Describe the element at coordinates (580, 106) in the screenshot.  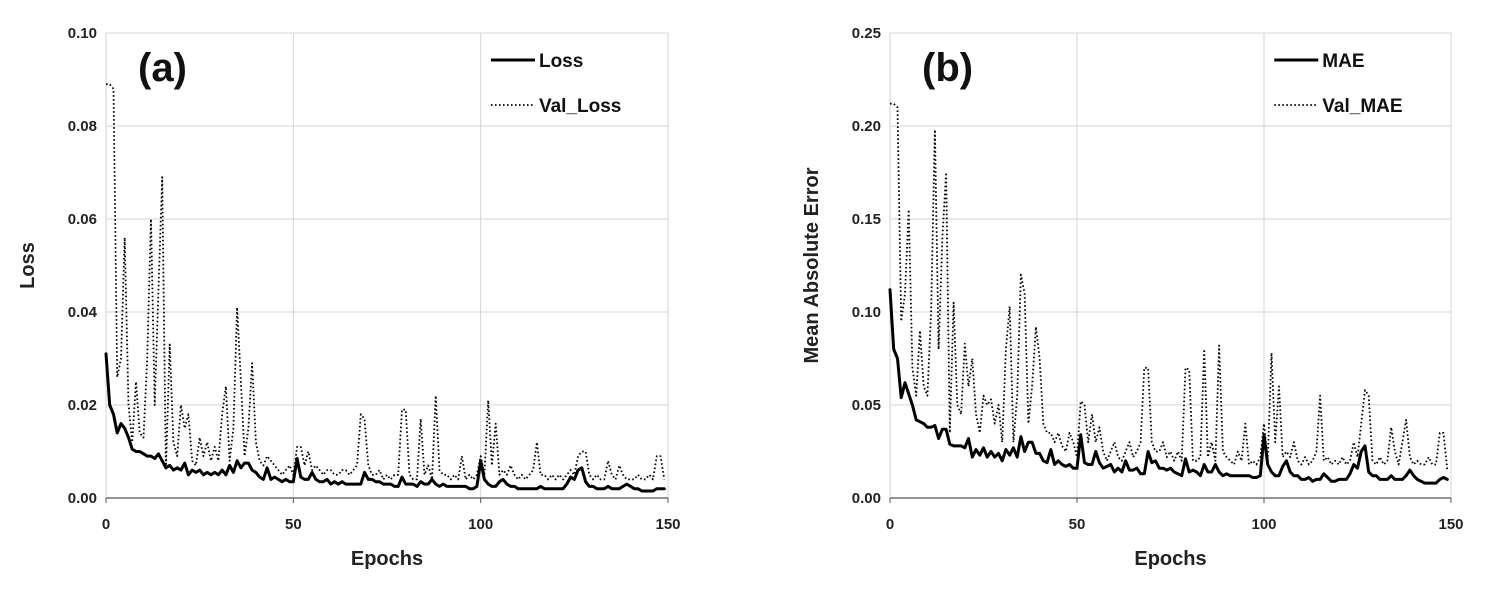
I see `legend-label-val-loss: Val_Loss` at that location.